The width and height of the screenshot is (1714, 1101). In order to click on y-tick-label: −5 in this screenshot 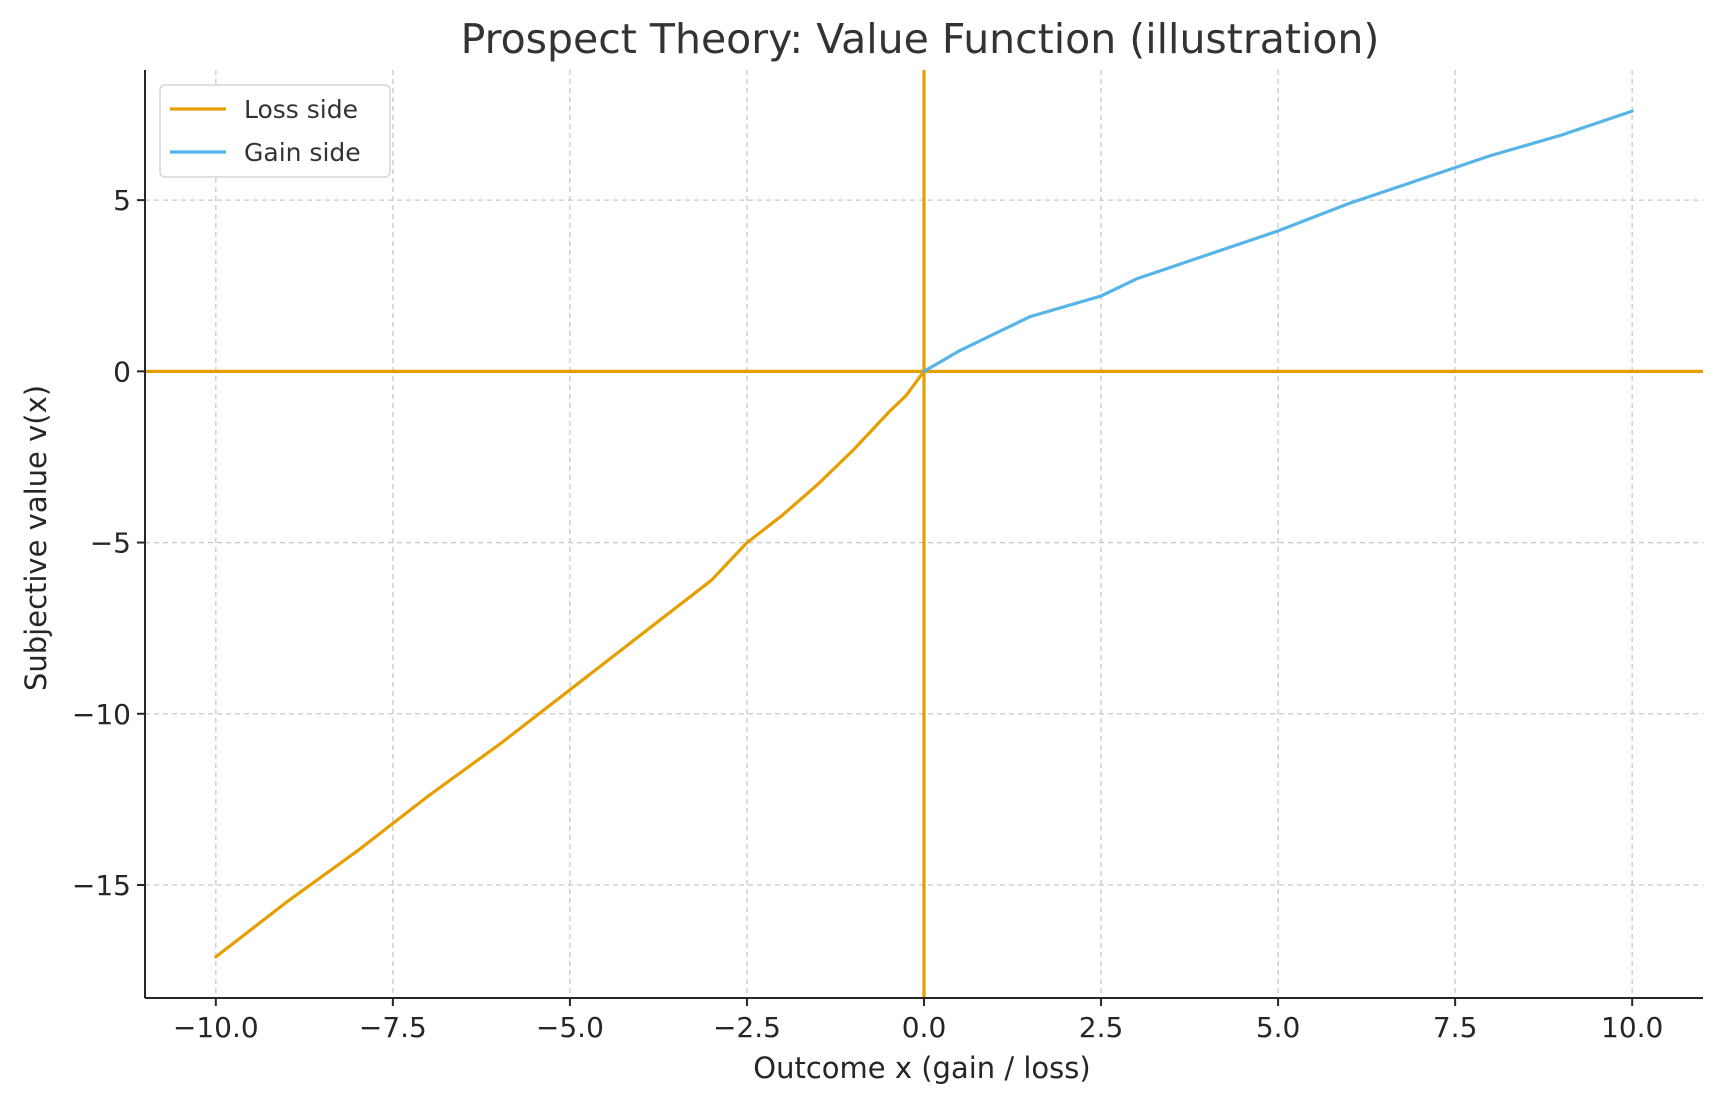, I will do `click(110, 543)`.